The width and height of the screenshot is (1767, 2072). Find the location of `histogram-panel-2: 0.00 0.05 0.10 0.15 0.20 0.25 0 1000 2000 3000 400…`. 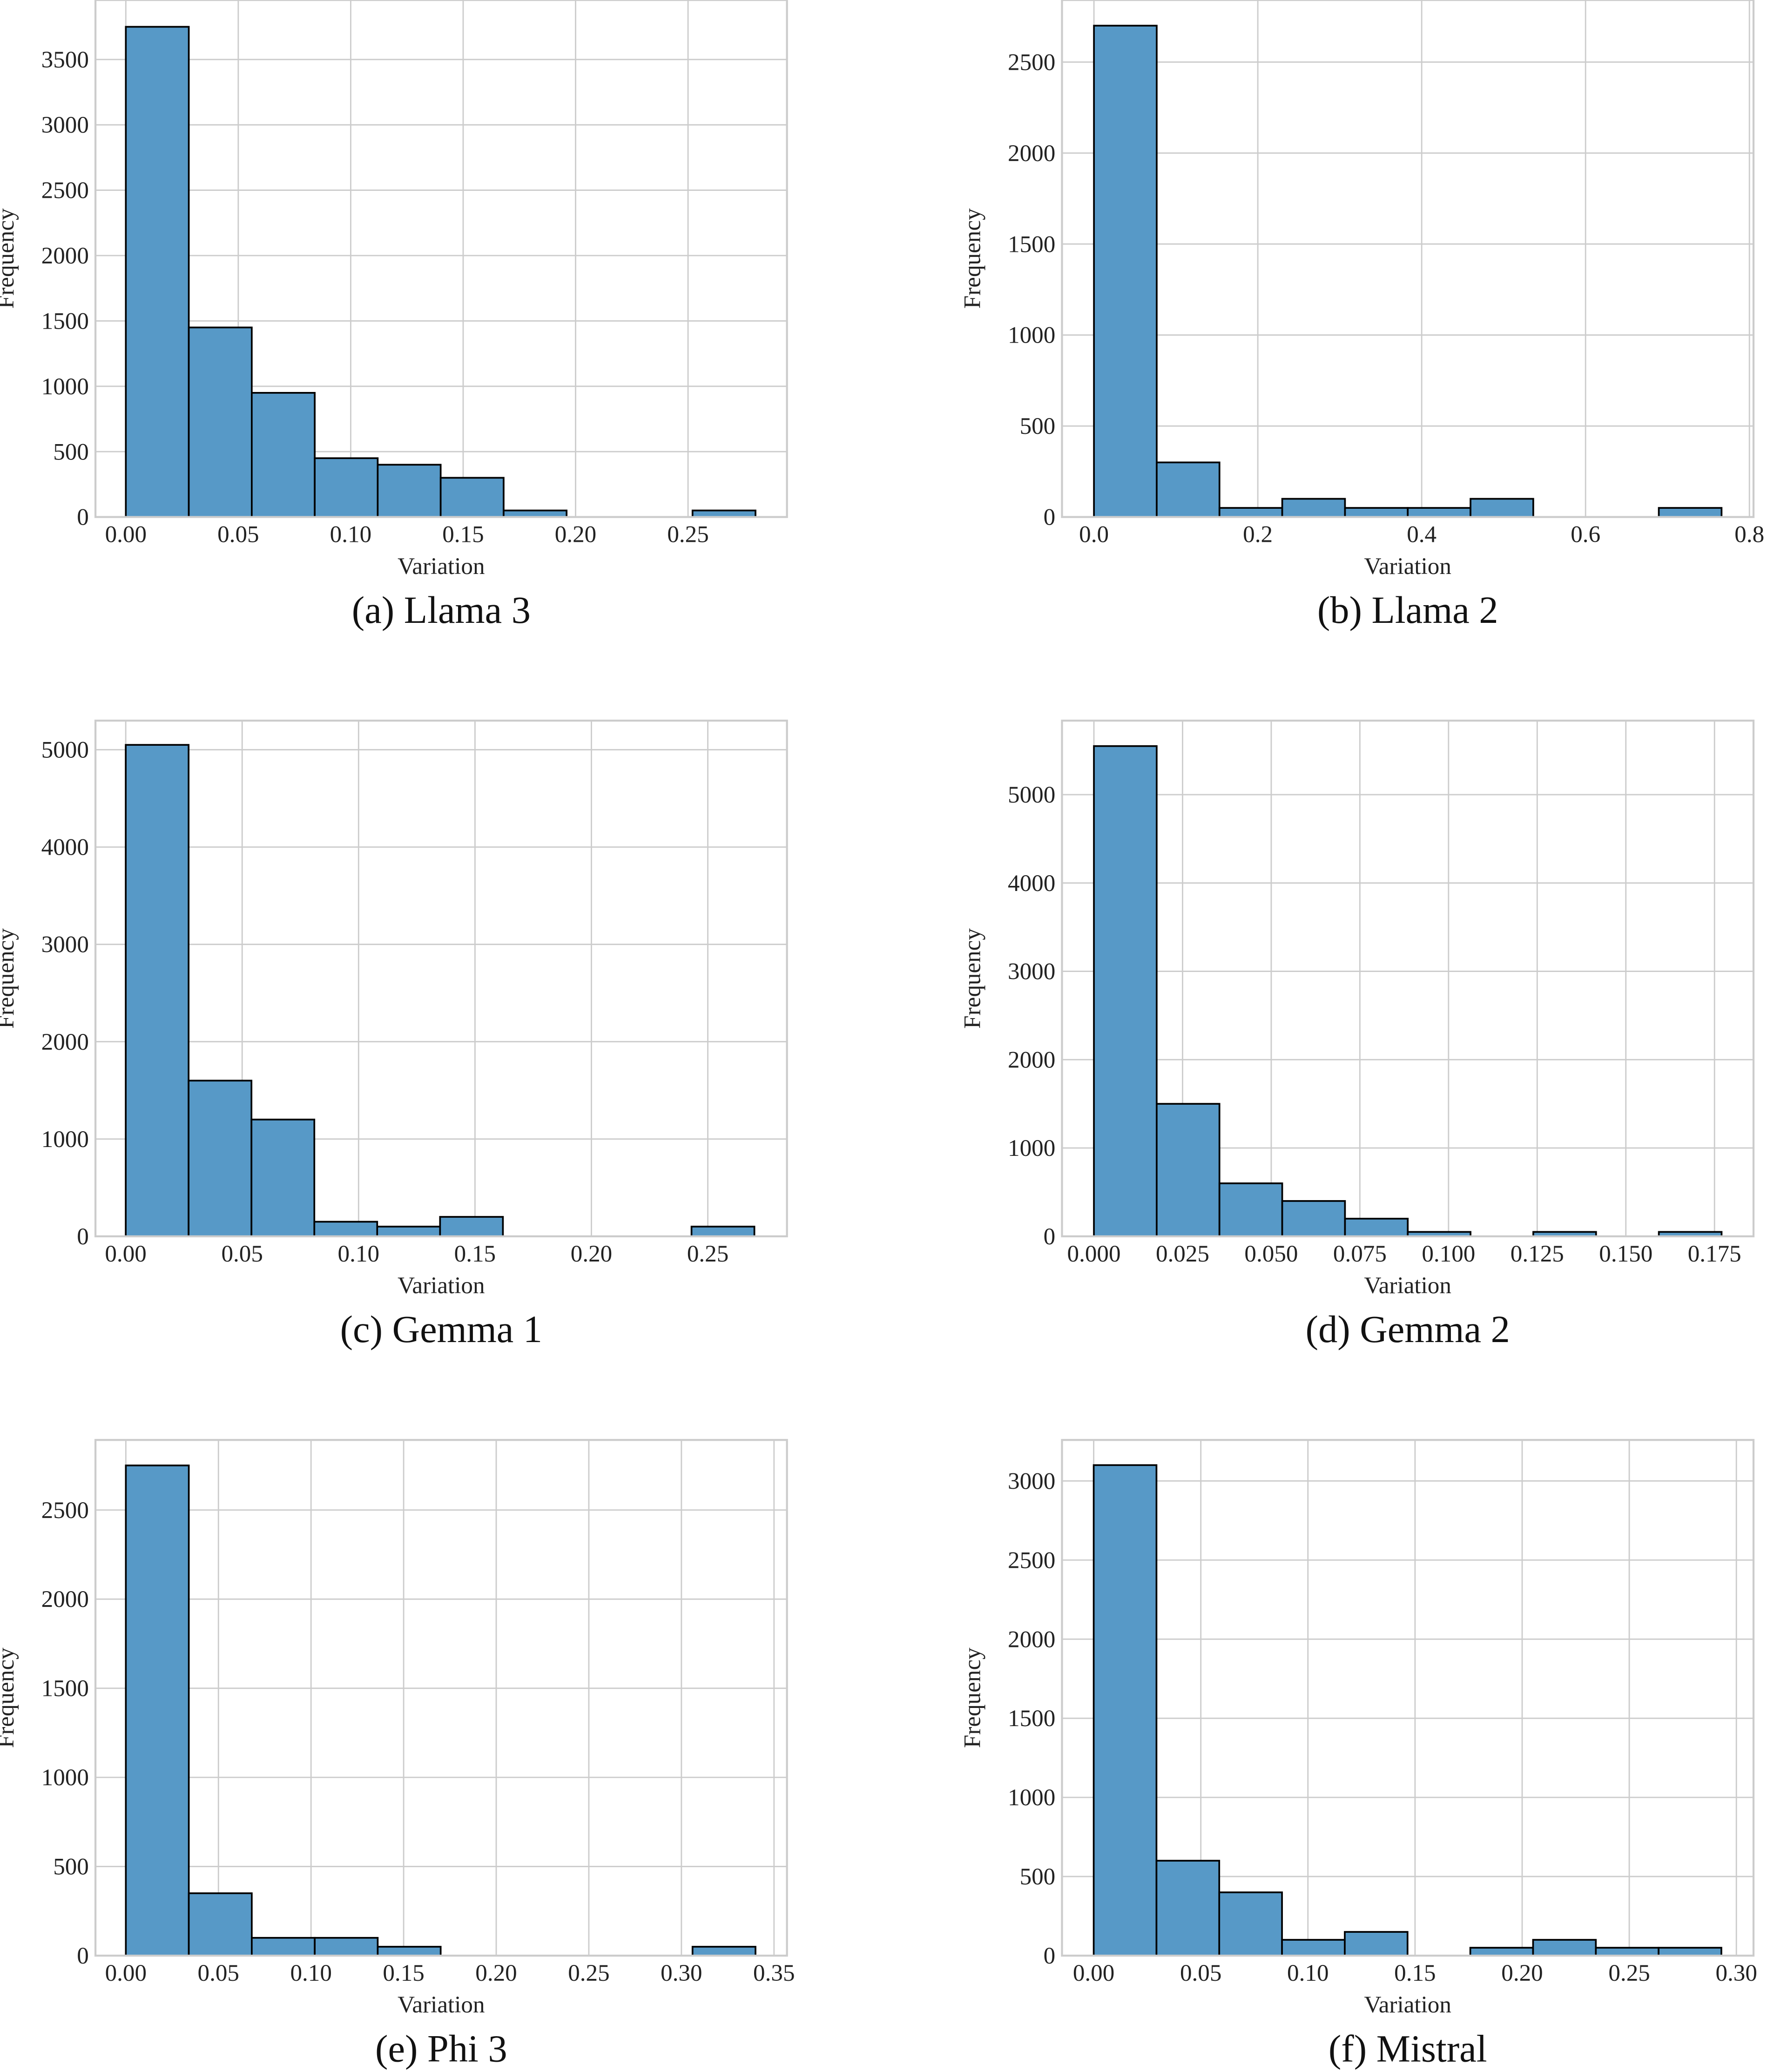

histogram-panel-2: 0.00 0.05 0.10 0.15 0.20 0.25 0 1000 2000 3000 400… is located at coordinates (394, 1034).